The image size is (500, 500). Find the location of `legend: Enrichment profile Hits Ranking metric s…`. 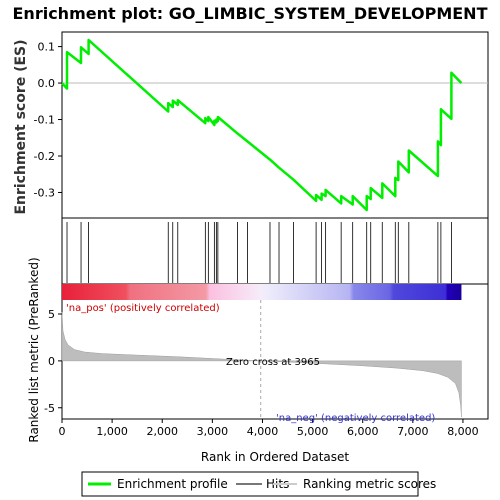

legend: Enrichment profile Hits Ranking metric s… is located at coordinates (258, 484).